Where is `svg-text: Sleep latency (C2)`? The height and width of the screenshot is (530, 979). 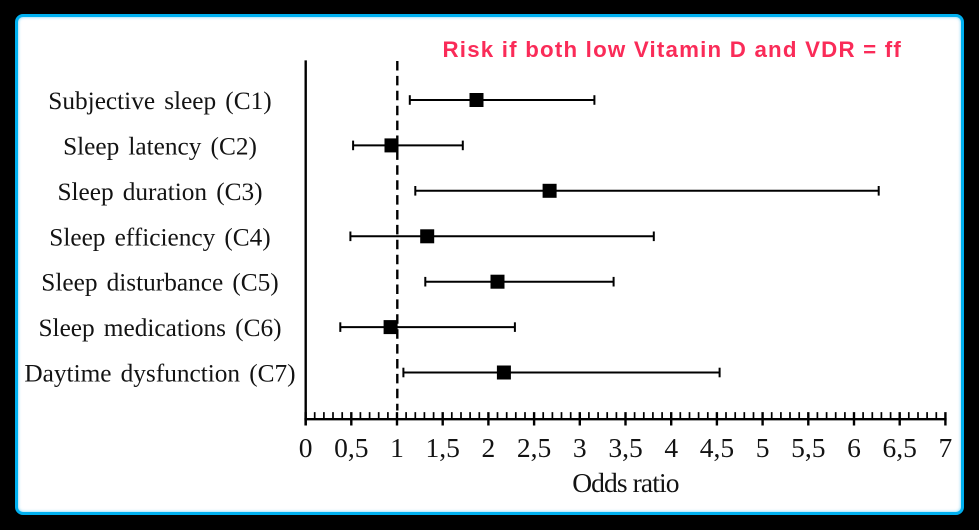 svg-text: Sleep latency (C2) is located at coordinates (160, 146).